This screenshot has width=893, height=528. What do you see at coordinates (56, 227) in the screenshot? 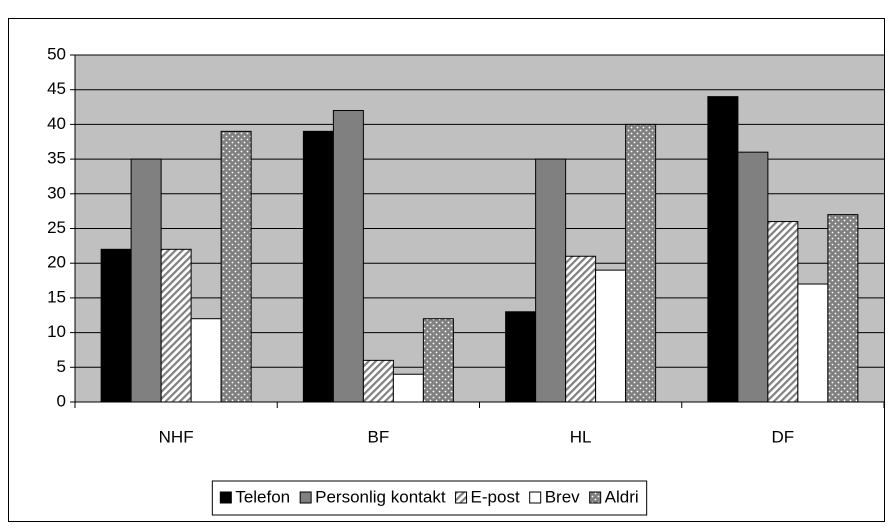
I see `y-tick-label: 25` at bounding box center [56, 227].